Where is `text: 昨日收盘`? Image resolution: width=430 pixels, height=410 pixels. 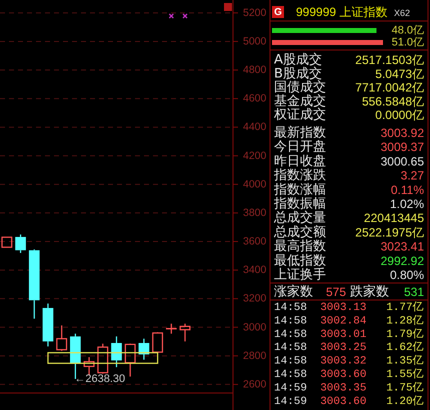
text: 昨日收盘 is located at coordinates (300, 161).